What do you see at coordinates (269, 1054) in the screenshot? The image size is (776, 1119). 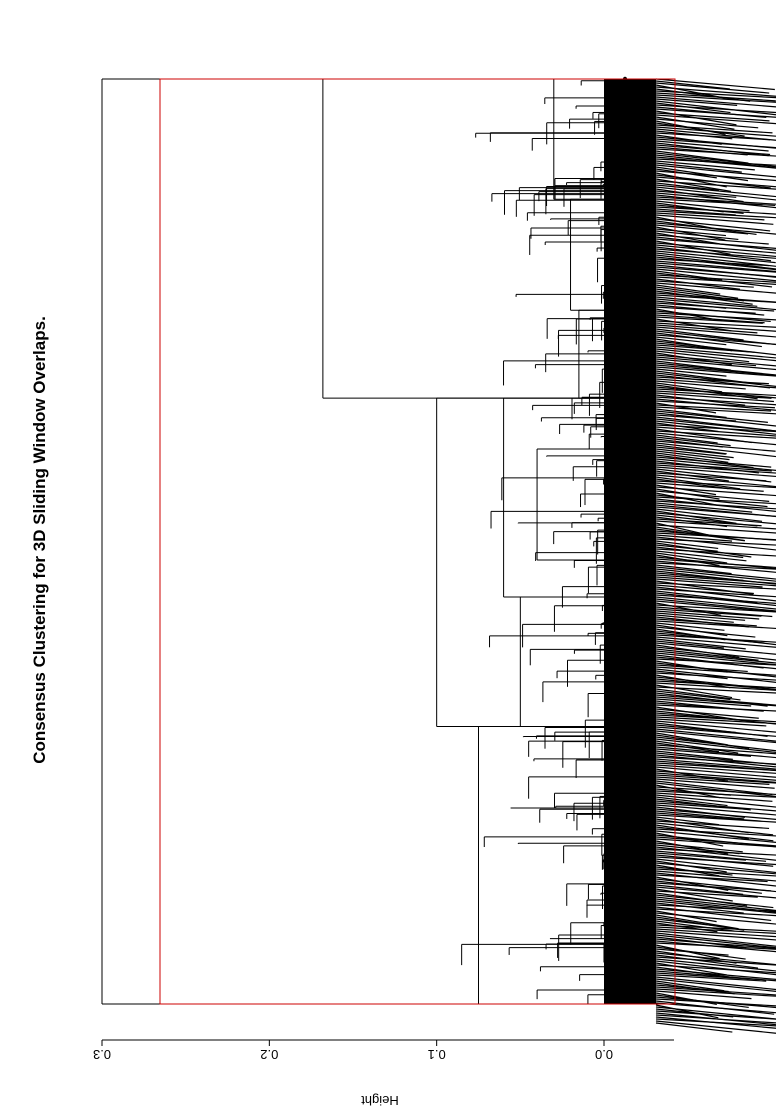 I see `axis-tick-label: 0.2` at bounding box center [269, 1054].